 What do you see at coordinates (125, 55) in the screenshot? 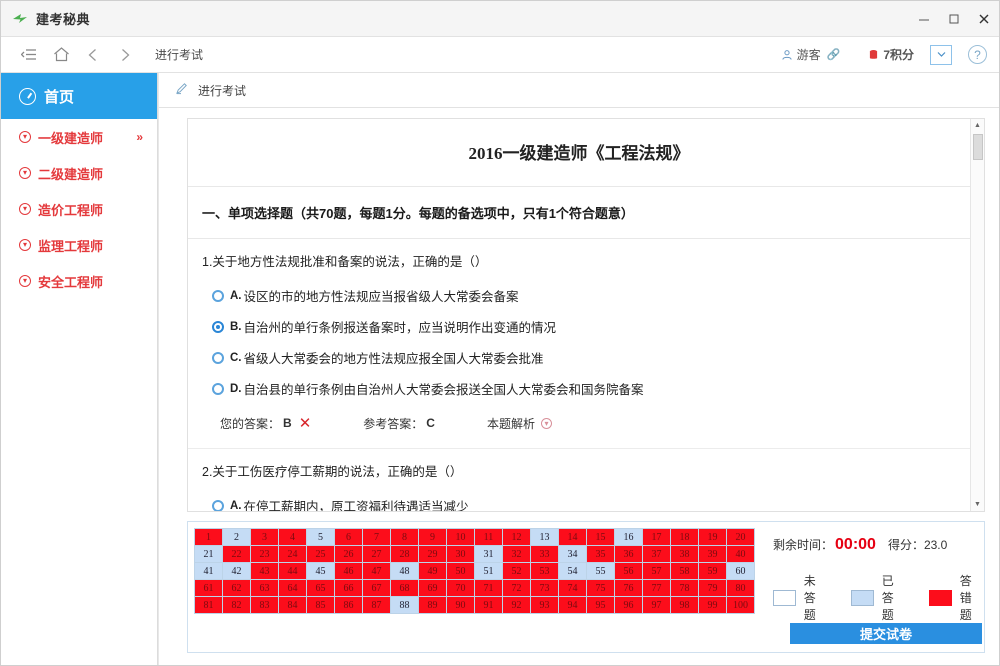
I see `forward-button` at bounding box center [125, 55].